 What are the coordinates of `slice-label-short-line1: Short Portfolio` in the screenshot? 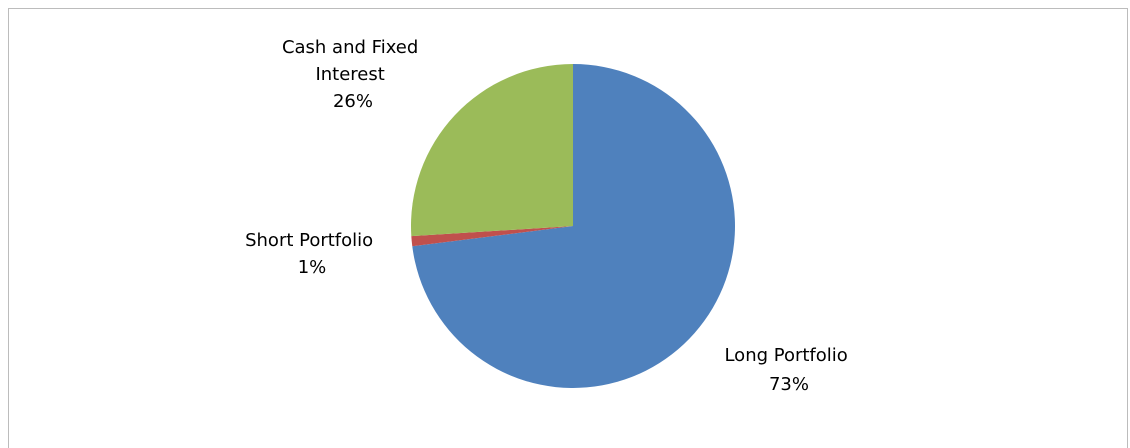 It's located at (309, 240).